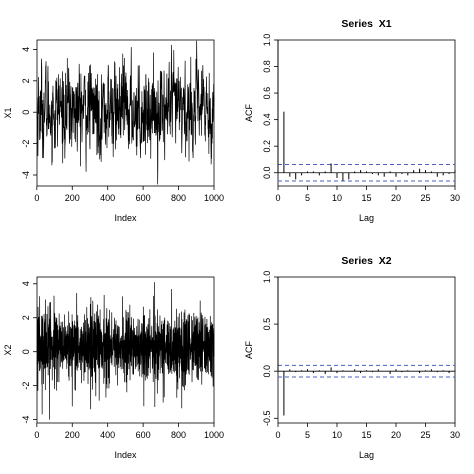 Image resolution: width=474 pixels, height=474 pixels. What do you see at coordinates (366, 24) in the screenshot?
I see `chart-title: Series X1` at bounding box center [366, 24].